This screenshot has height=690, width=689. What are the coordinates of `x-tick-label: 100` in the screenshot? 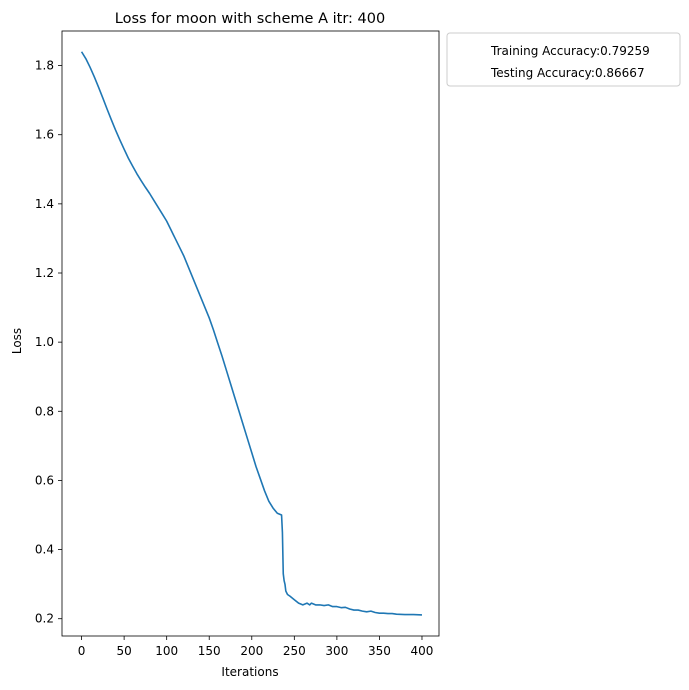 It's located at (166, 651).